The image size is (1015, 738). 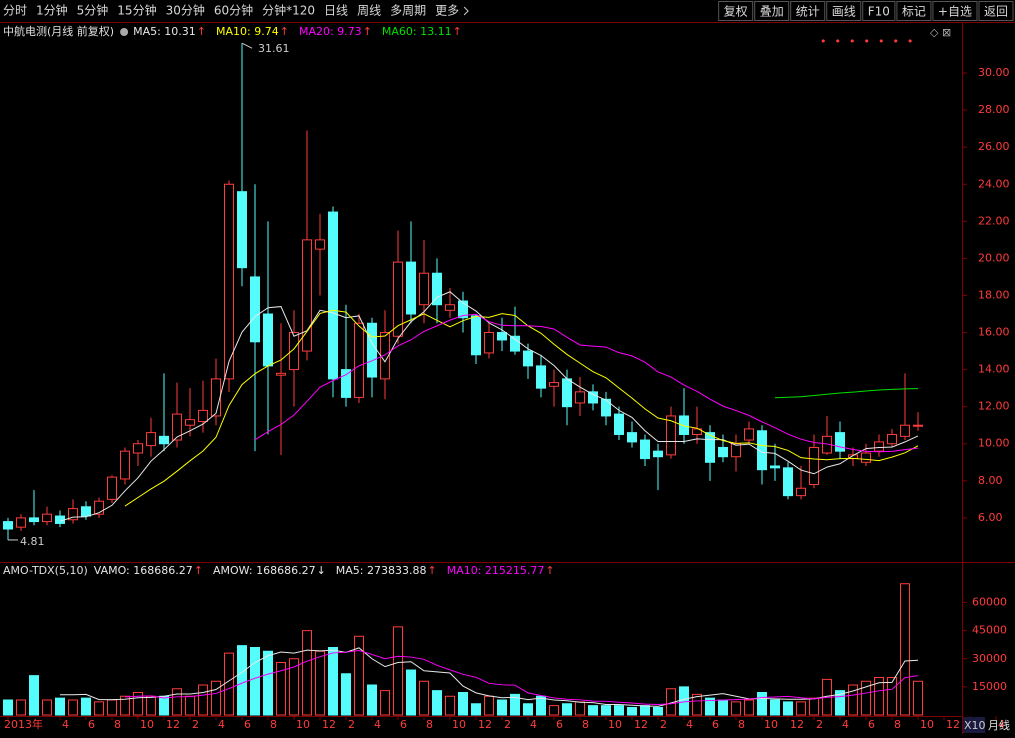 What do you see at coordinates (288, 10) in the screenshot?
I see `period-tab: 分钟*120` at bounding box center [288, 10].